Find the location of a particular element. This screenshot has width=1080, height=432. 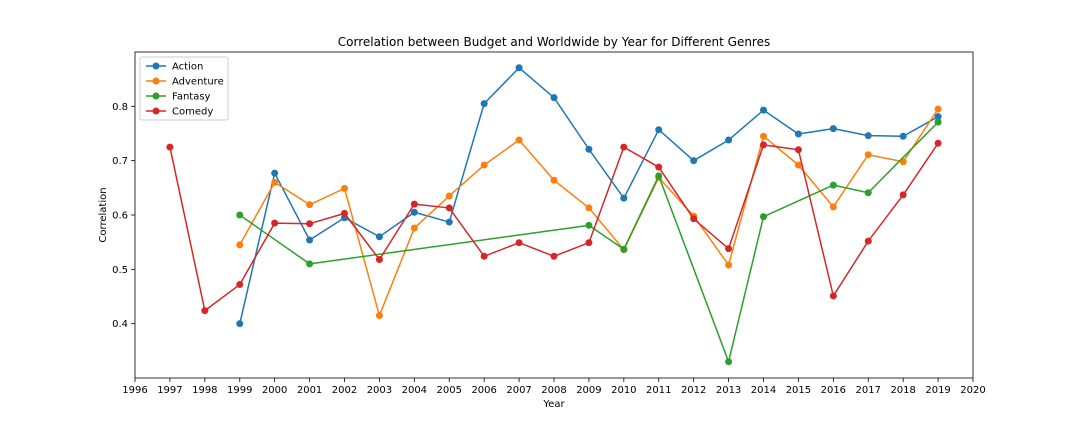

x-tick-label: 1996 is located at coordinates (134, 390).